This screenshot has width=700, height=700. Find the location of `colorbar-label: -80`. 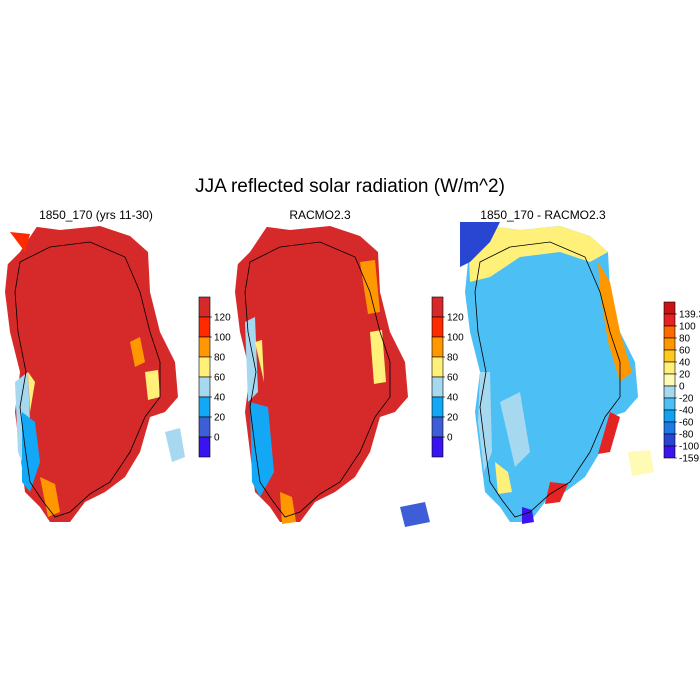

colorbar-label: -80 is located at coordinates (686, 435).